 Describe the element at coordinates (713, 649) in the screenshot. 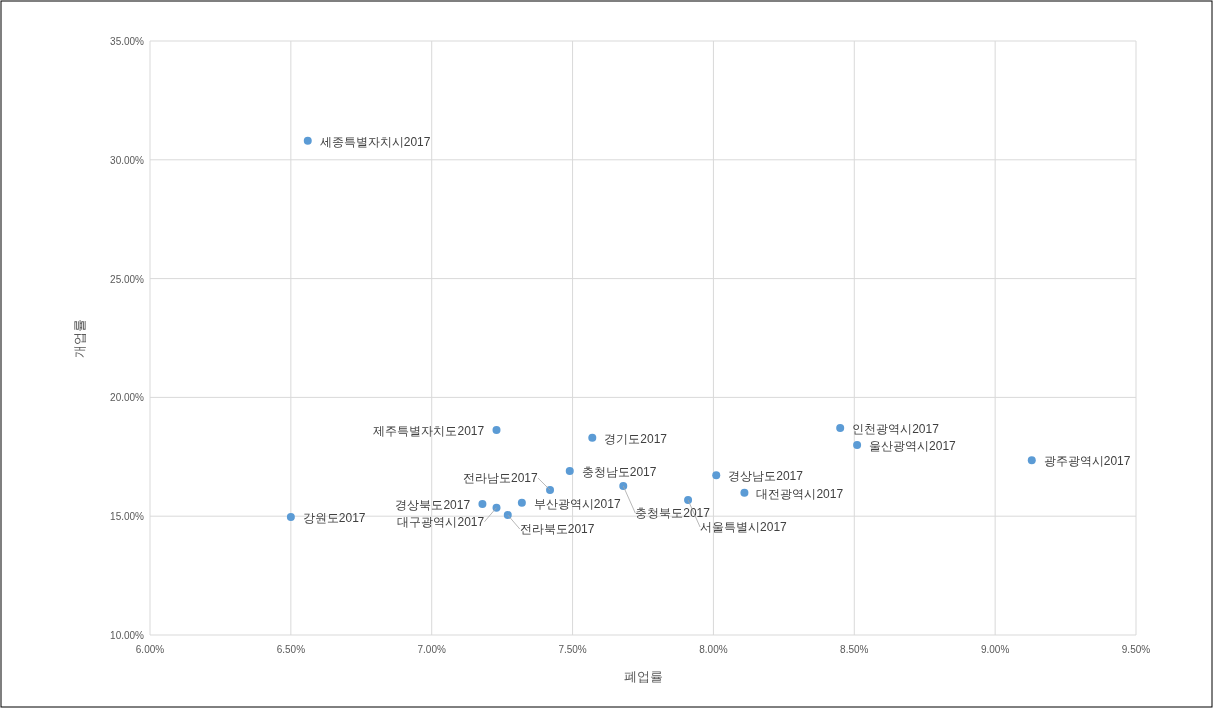

I see `x-tick-label: 8.00%` at that location.